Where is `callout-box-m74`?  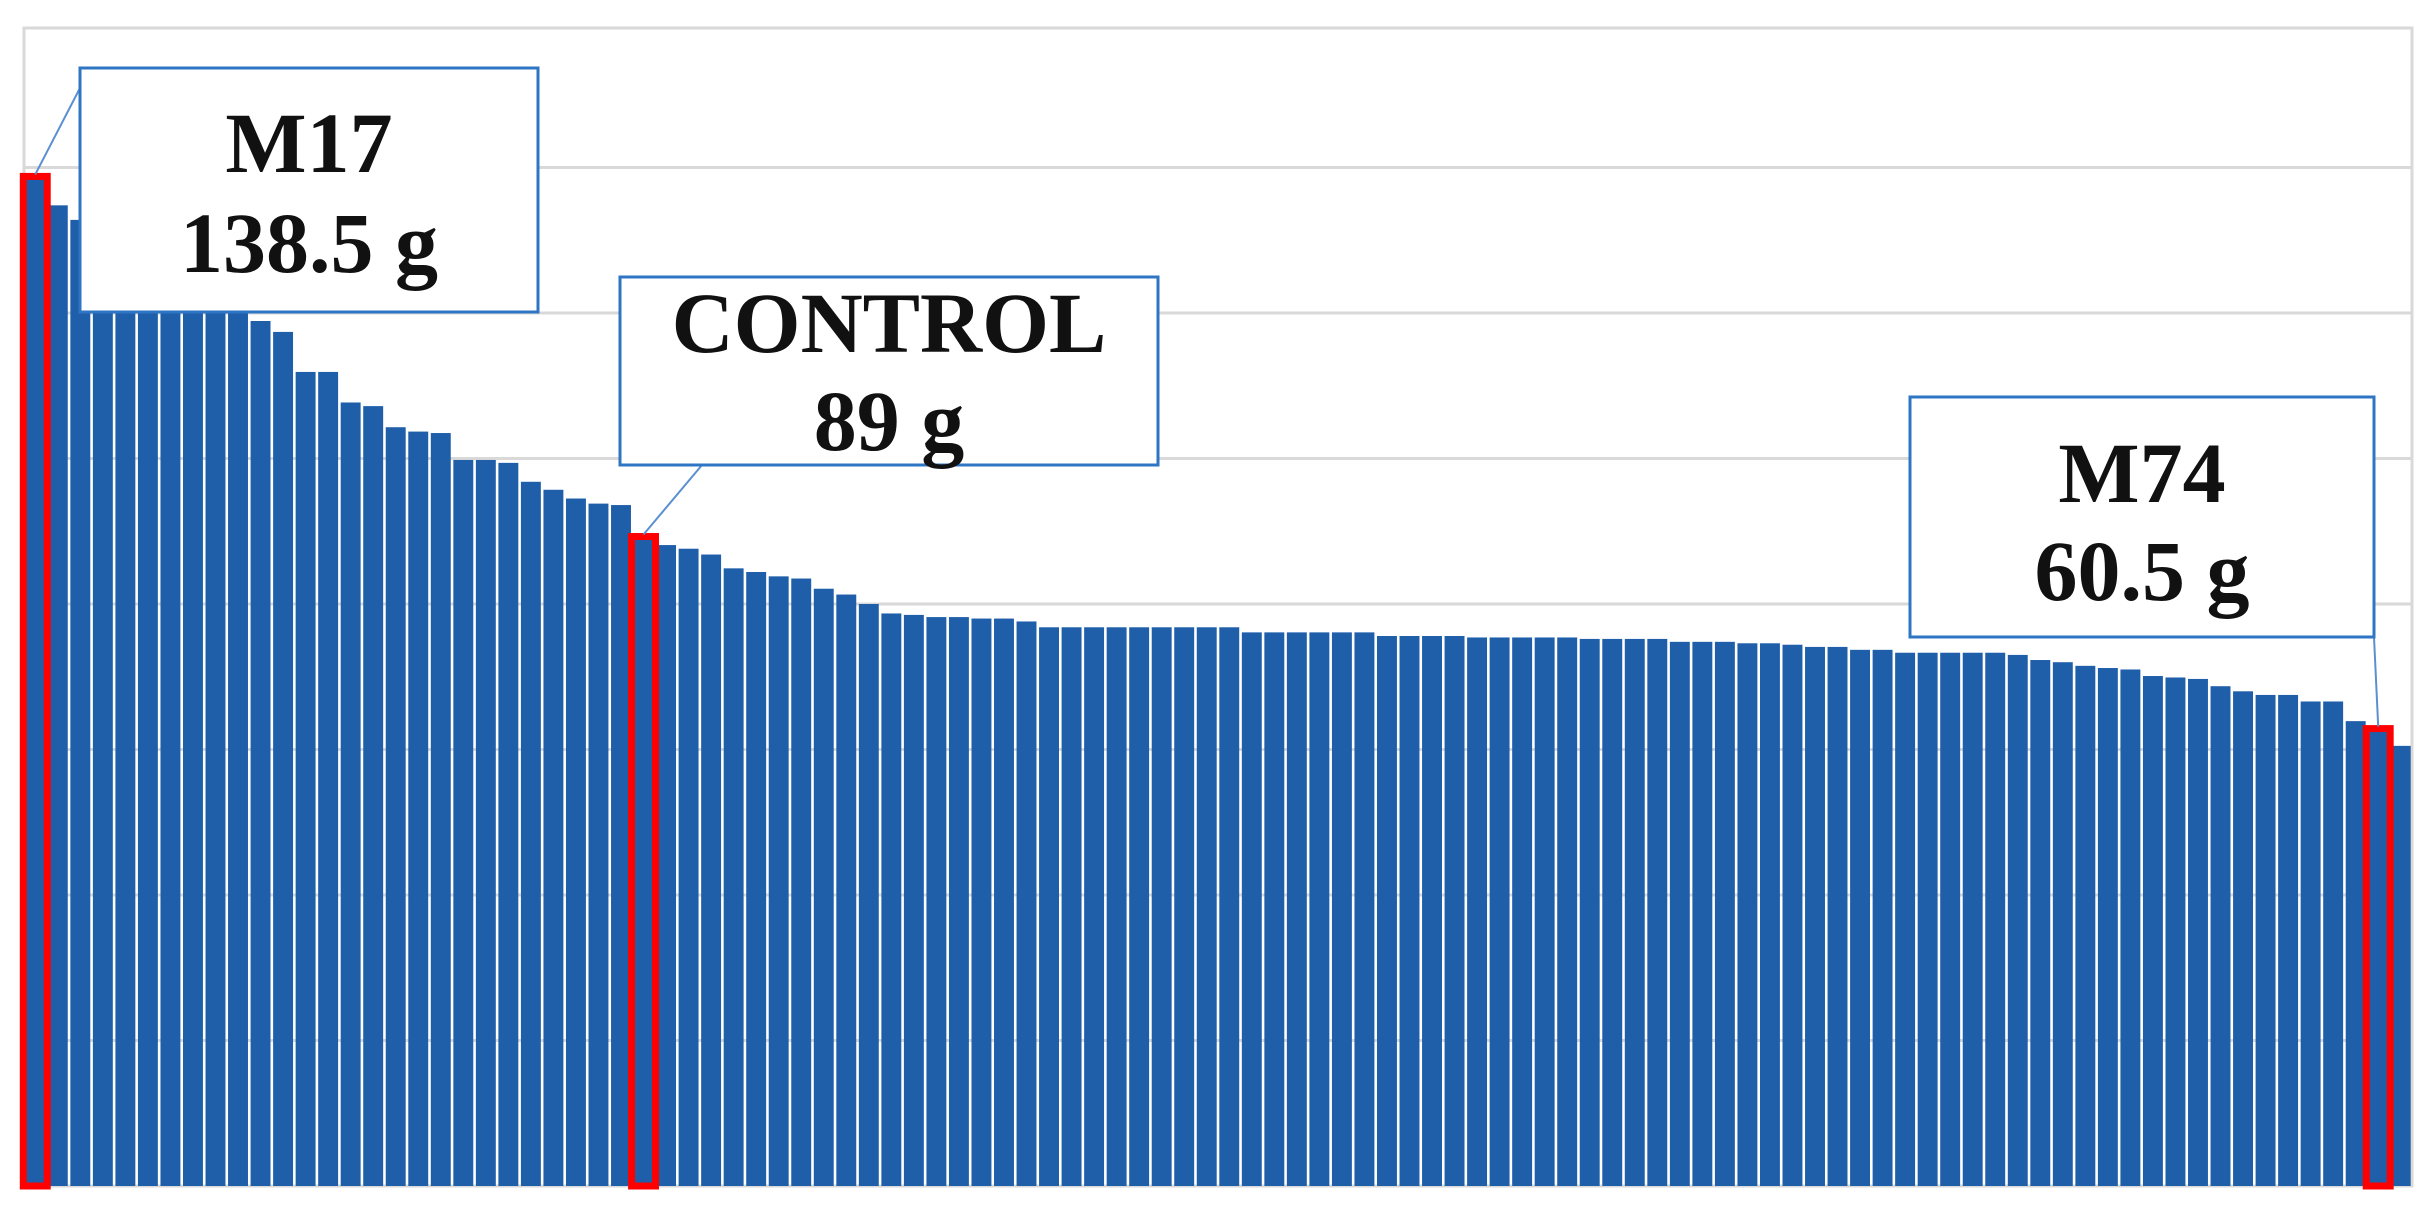 callout-box-m74 is located at coordinates (2142, 517).